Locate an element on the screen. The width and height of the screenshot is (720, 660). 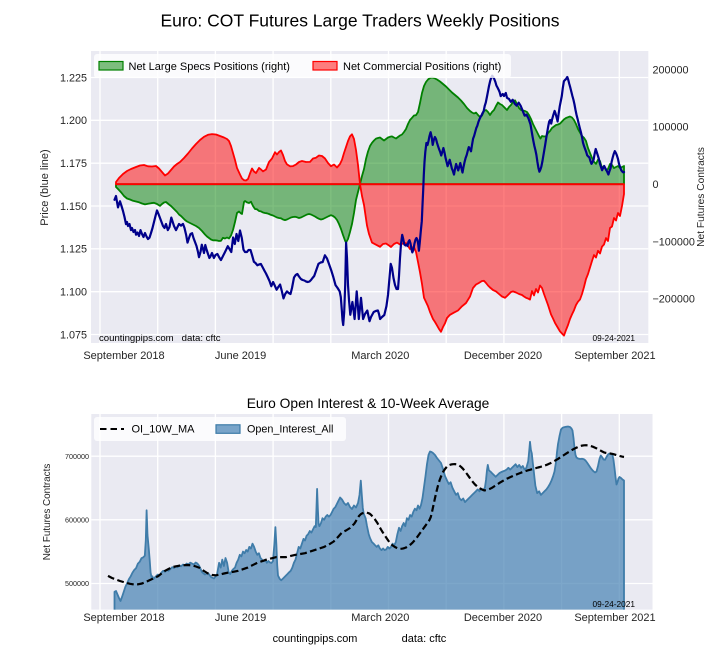
svg-text: countingpips.com data: cftc is located at coordinates (160, 338).